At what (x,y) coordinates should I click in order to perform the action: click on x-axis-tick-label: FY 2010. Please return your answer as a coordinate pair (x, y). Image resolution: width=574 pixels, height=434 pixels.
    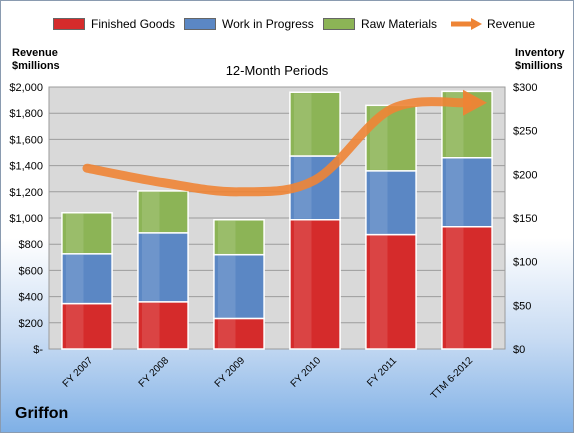
    Looking at the image, I should click on (306, 372).